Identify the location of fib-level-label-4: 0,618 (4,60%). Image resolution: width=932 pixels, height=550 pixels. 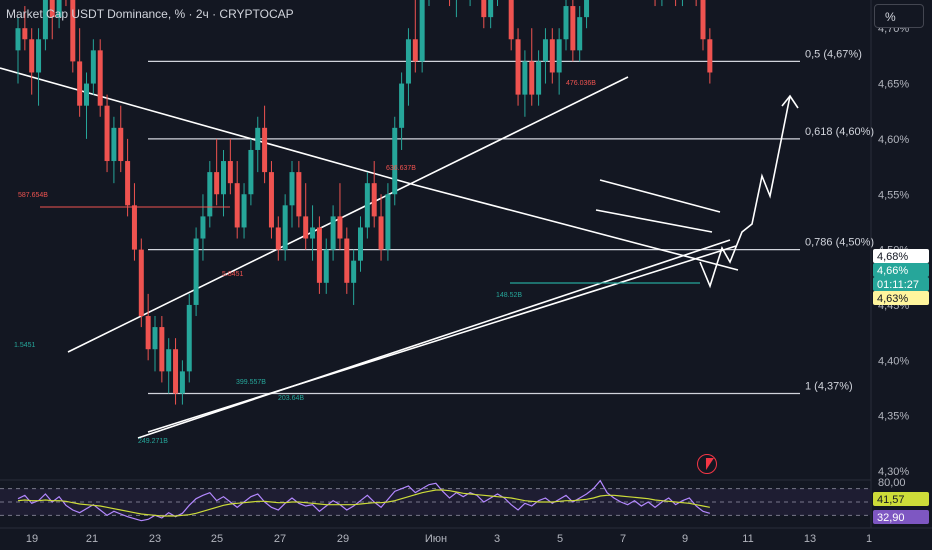
(839, 132).